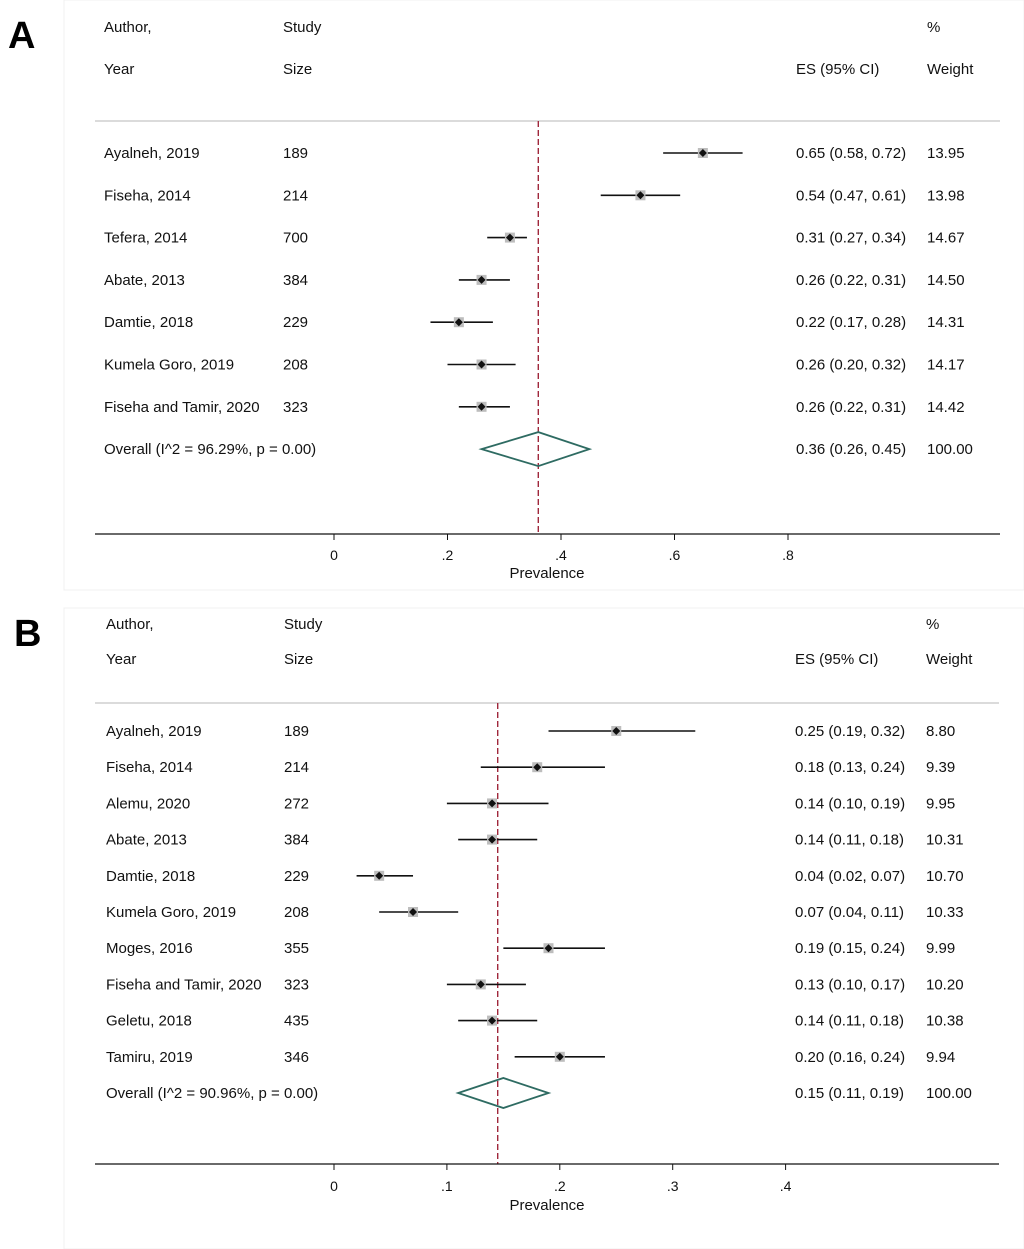 The width and height of the screenshot is (1024, 1249). Describe the element at coordinates (849, 1093) in the screenshot. I see `overall-es-ci: 0.15 (0.11, 0.19)` at that location.